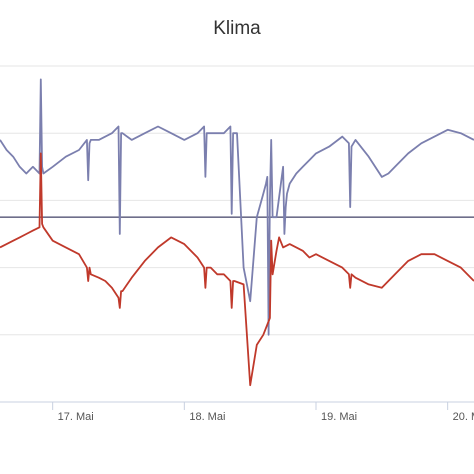 This screenshot has height=474, width=474. Describe the element at coordinates (237, 412) in the screenshot. I see `axis-layer: 17. Mai 18. Mai 19. Mai 20. Mai` at that location.